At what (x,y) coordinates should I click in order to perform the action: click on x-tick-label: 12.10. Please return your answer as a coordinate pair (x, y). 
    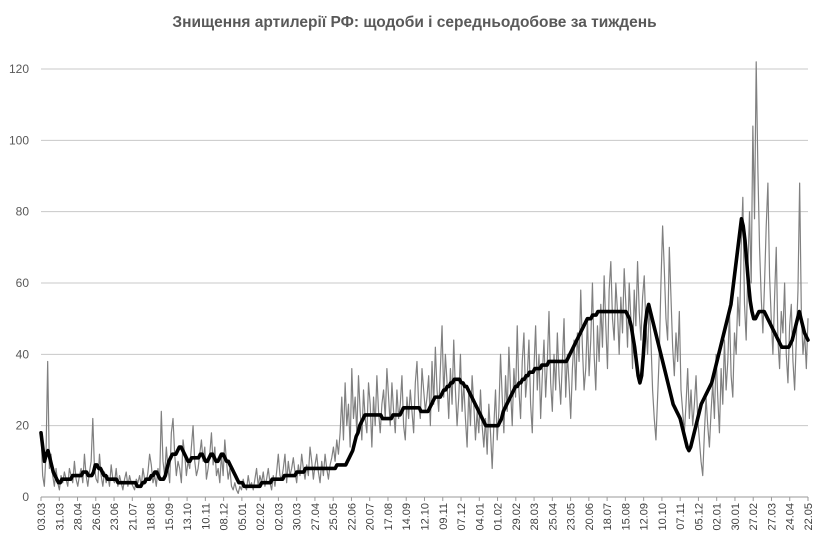
    Looking at the image, I should click on (426, 517).